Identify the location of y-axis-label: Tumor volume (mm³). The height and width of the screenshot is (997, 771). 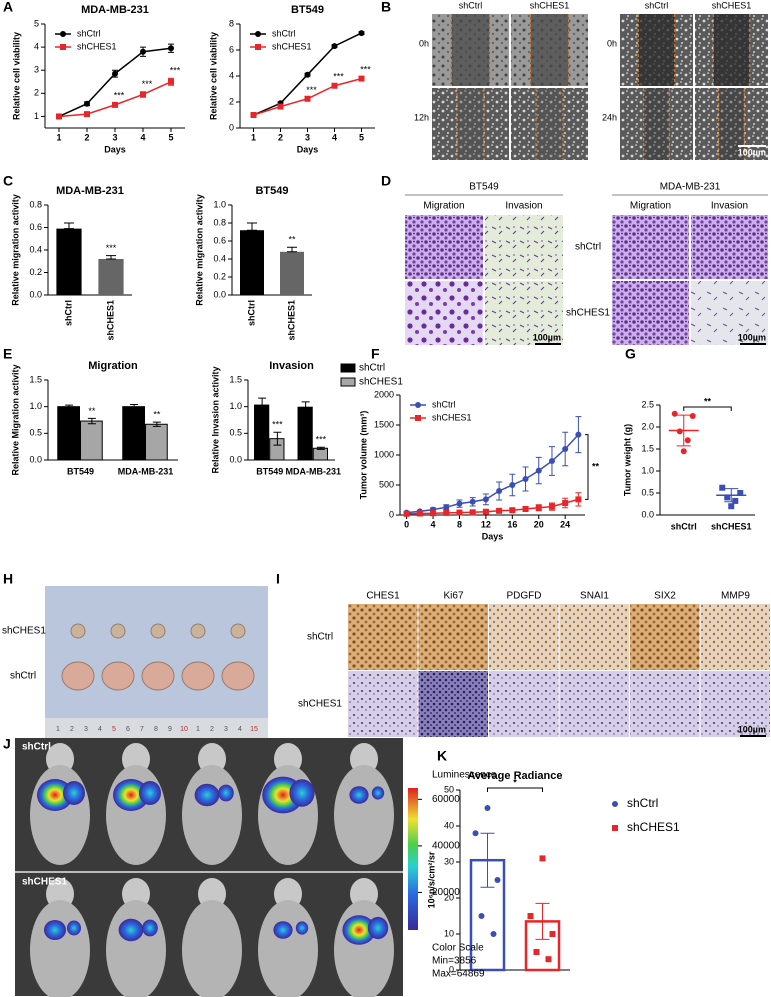
(363, 455).